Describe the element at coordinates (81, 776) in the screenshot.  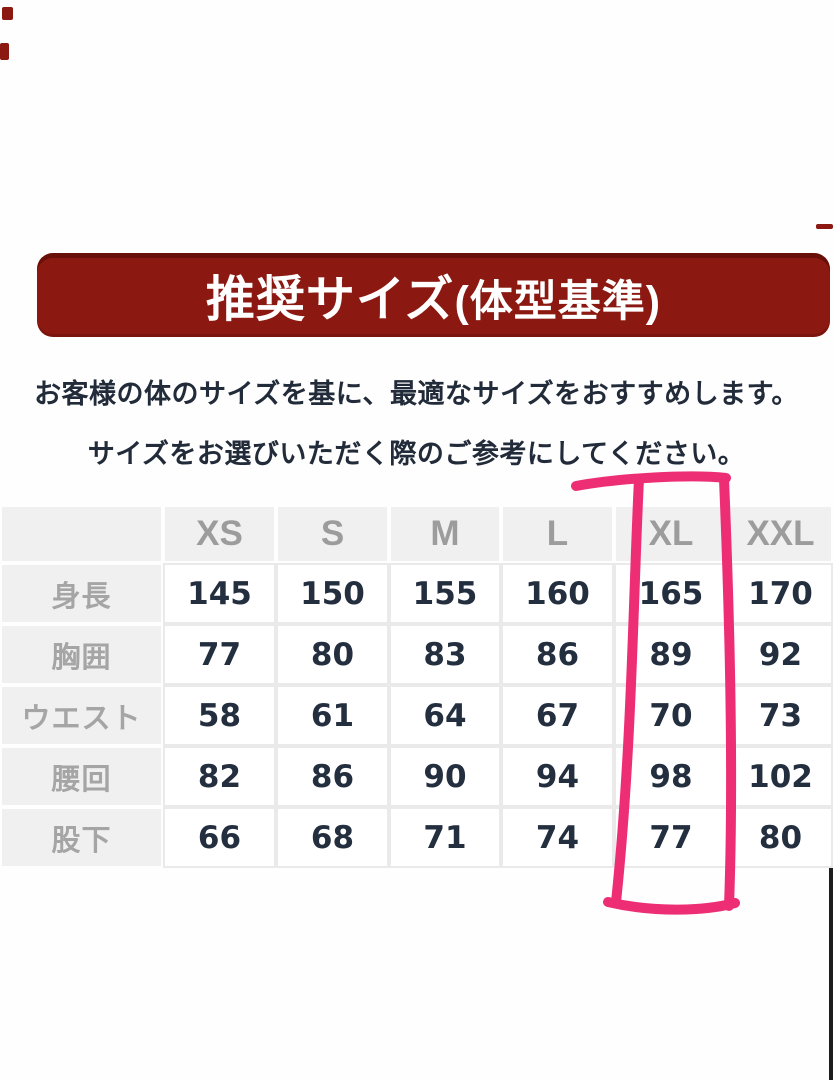
I see `row-label-hip: 腰回` at that location.